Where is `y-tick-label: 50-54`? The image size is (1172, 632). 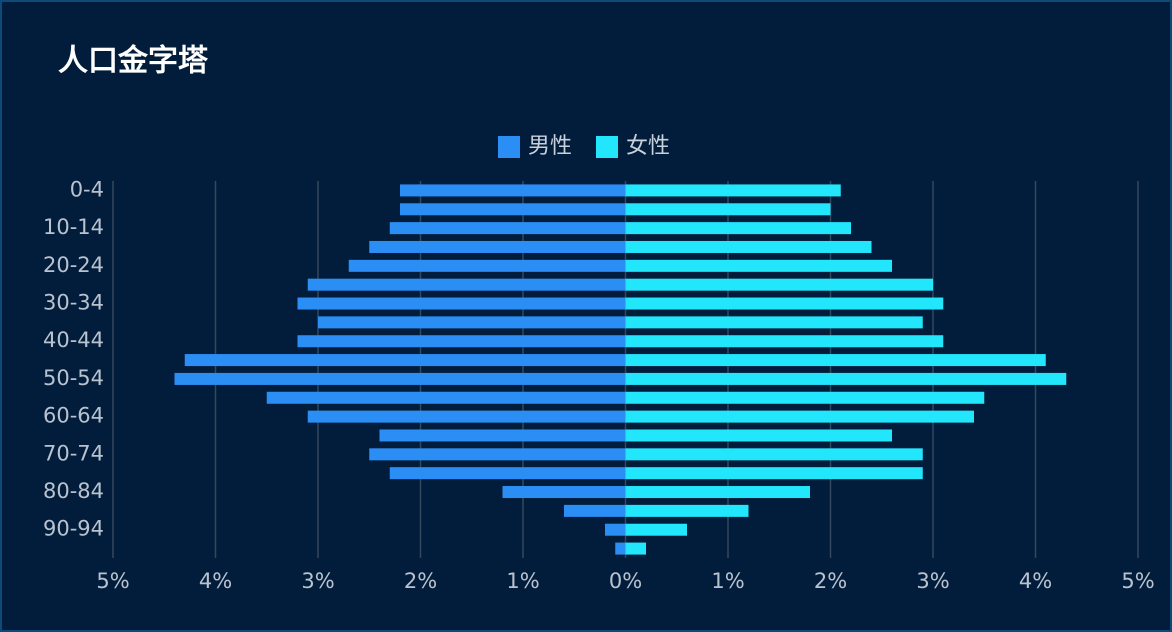 y-tick-label: 50-54 is located at coordinates (73, 378).